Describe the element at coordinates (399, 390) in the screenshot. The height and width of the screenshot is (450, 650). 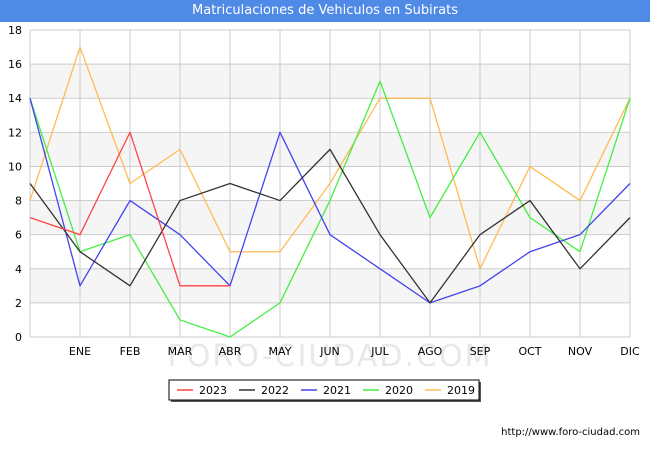
I see `legend-label-2020: 2020` at that location.